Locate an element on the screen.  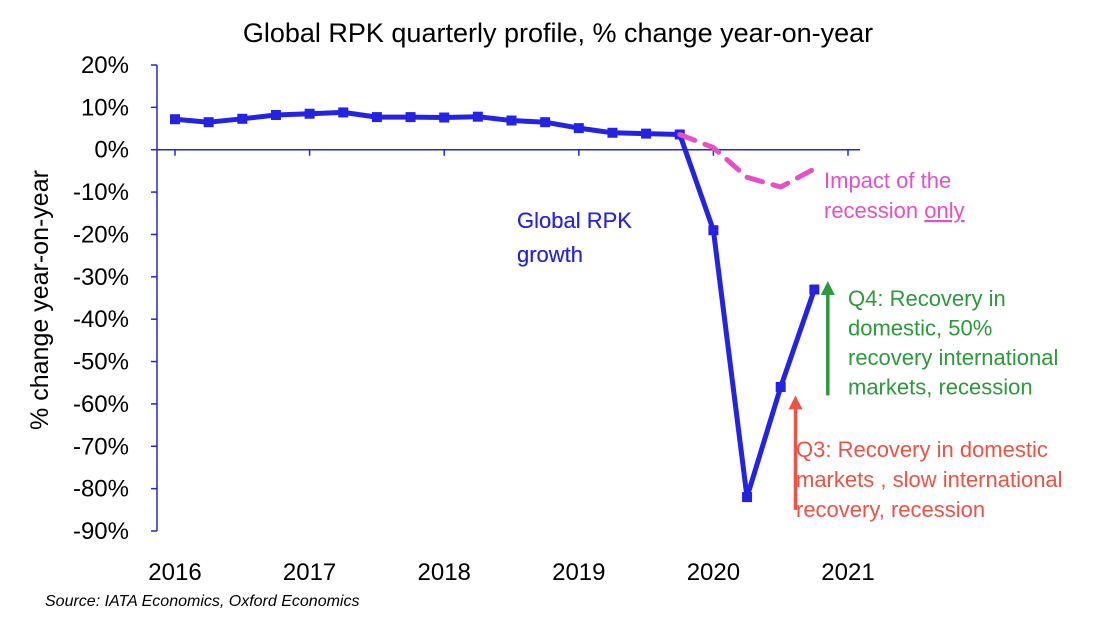
recession-label-underlined: only is located at coordinates (944, 210).